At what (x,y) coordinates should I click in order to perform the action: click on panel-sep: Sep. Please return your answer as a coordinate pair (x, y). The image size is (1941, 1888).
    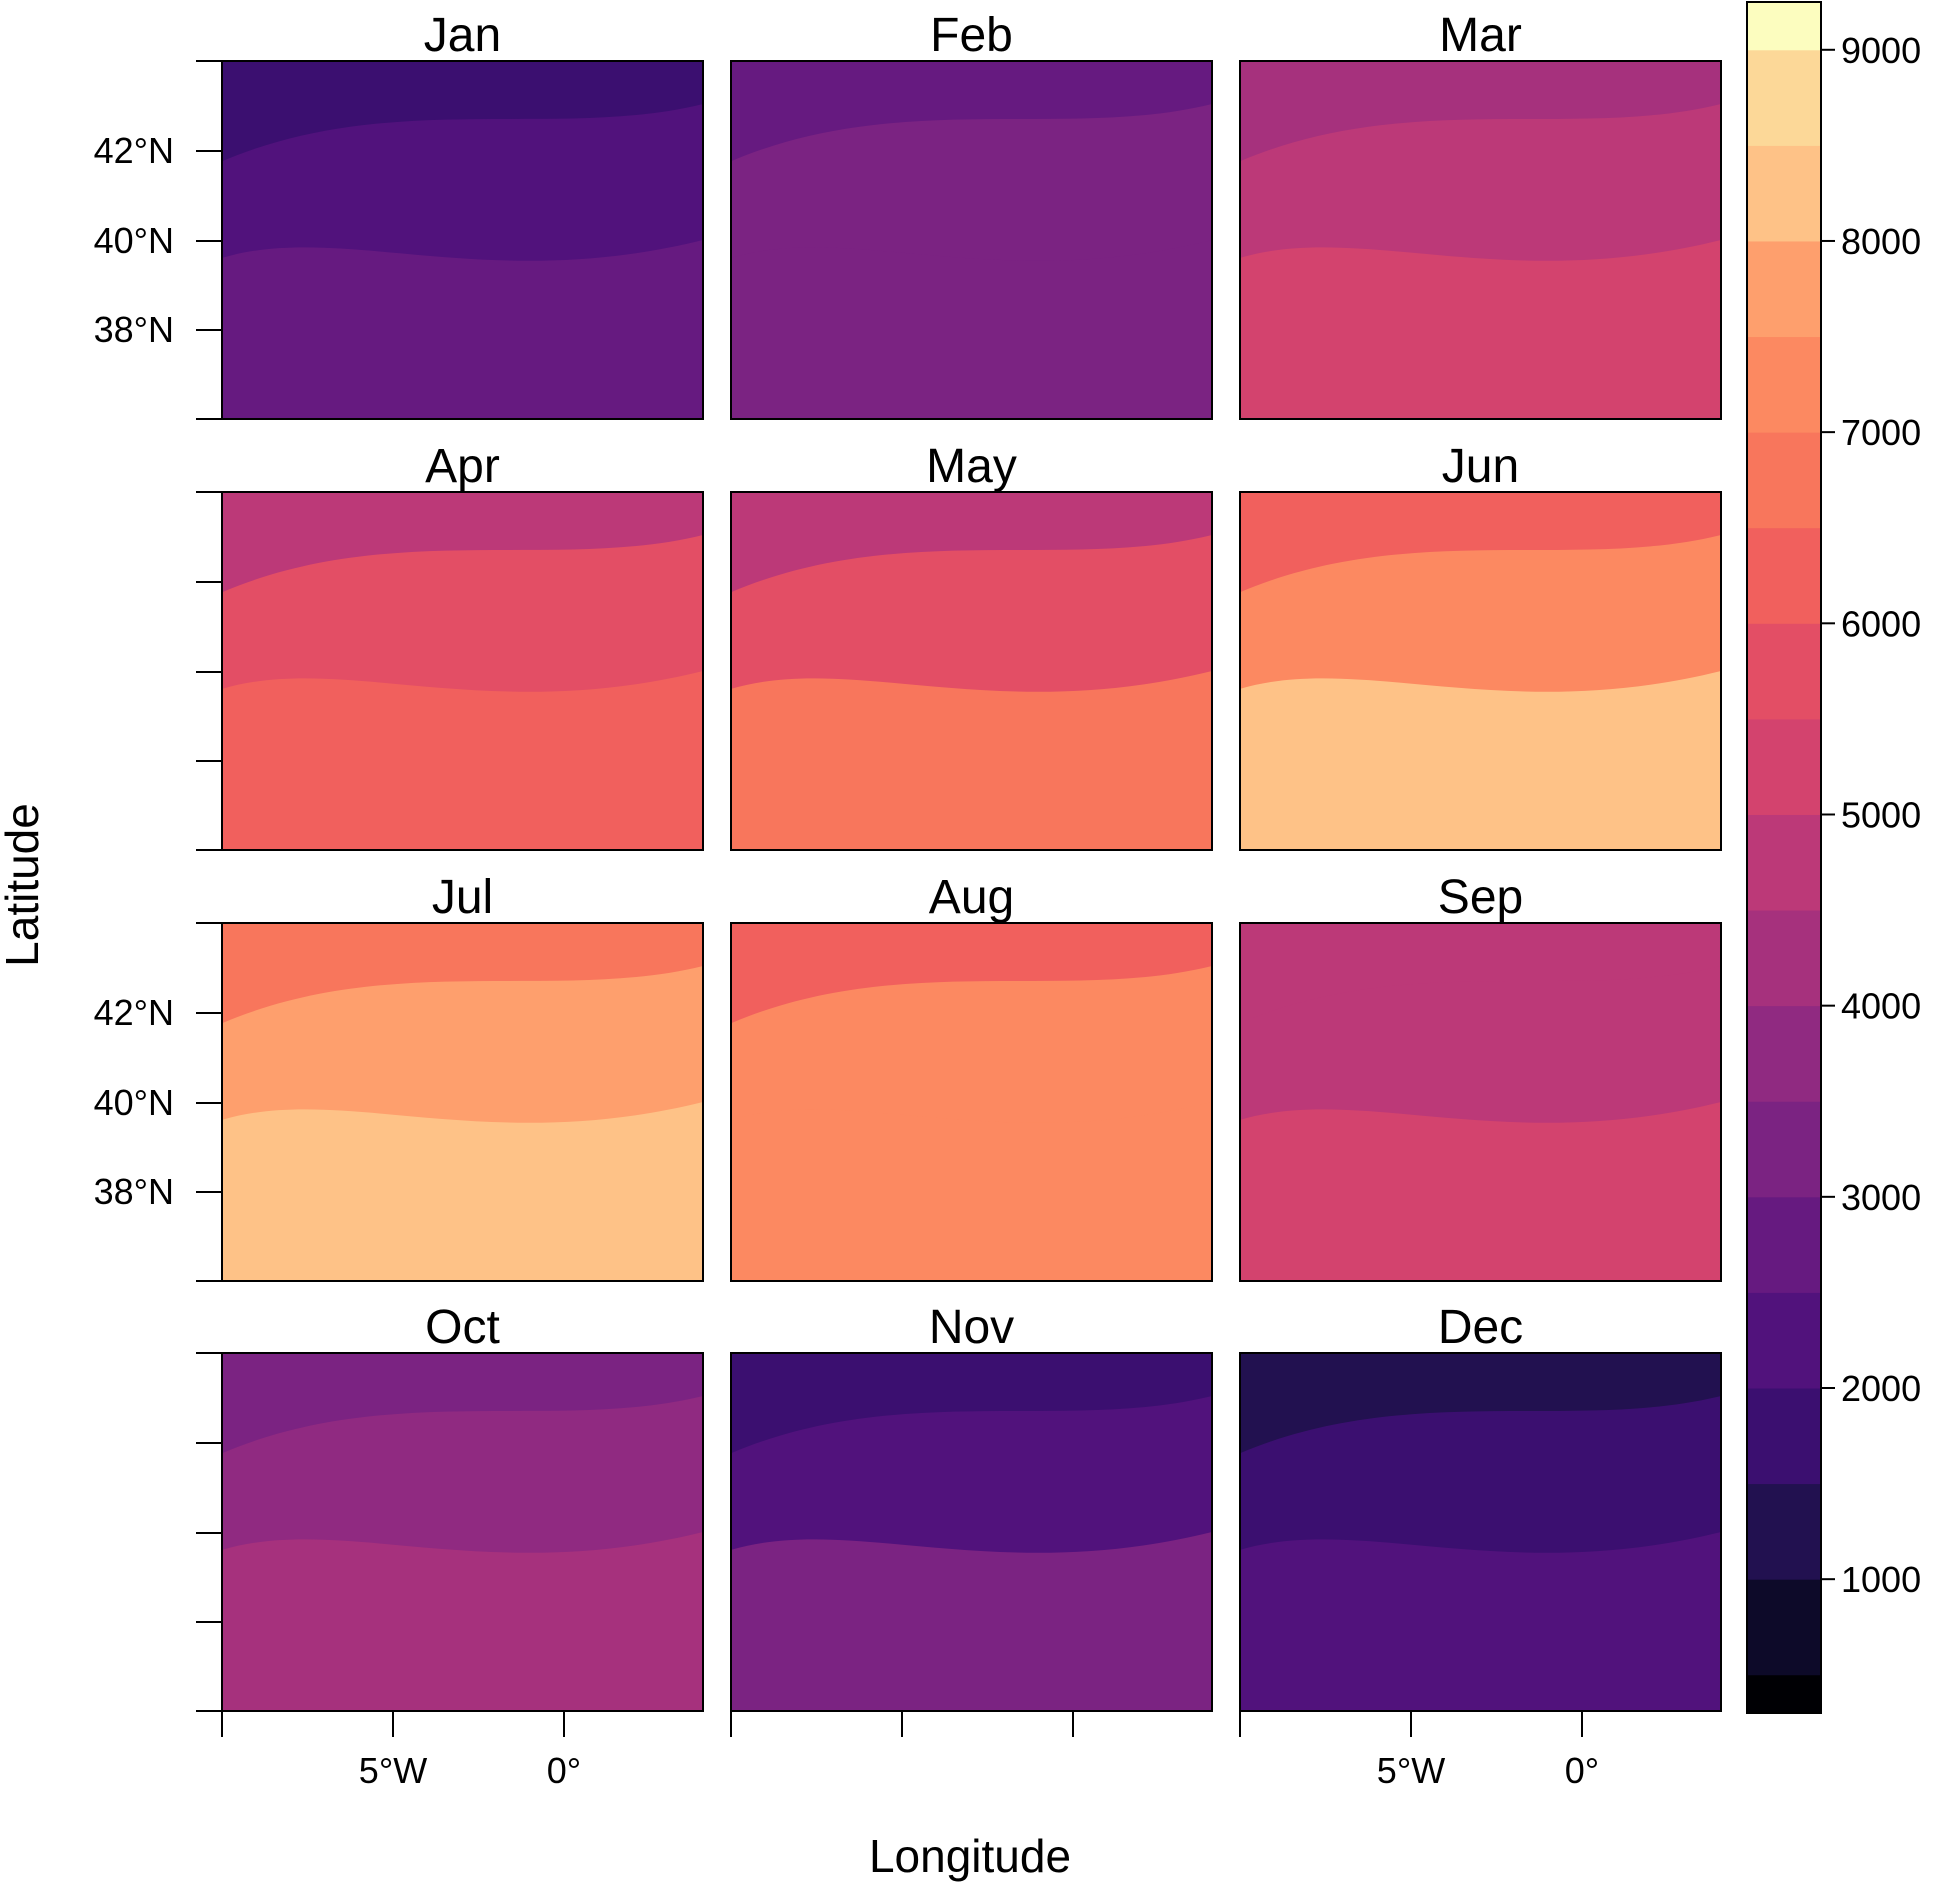
    Looking at the image, I should click on (1480, 1076).